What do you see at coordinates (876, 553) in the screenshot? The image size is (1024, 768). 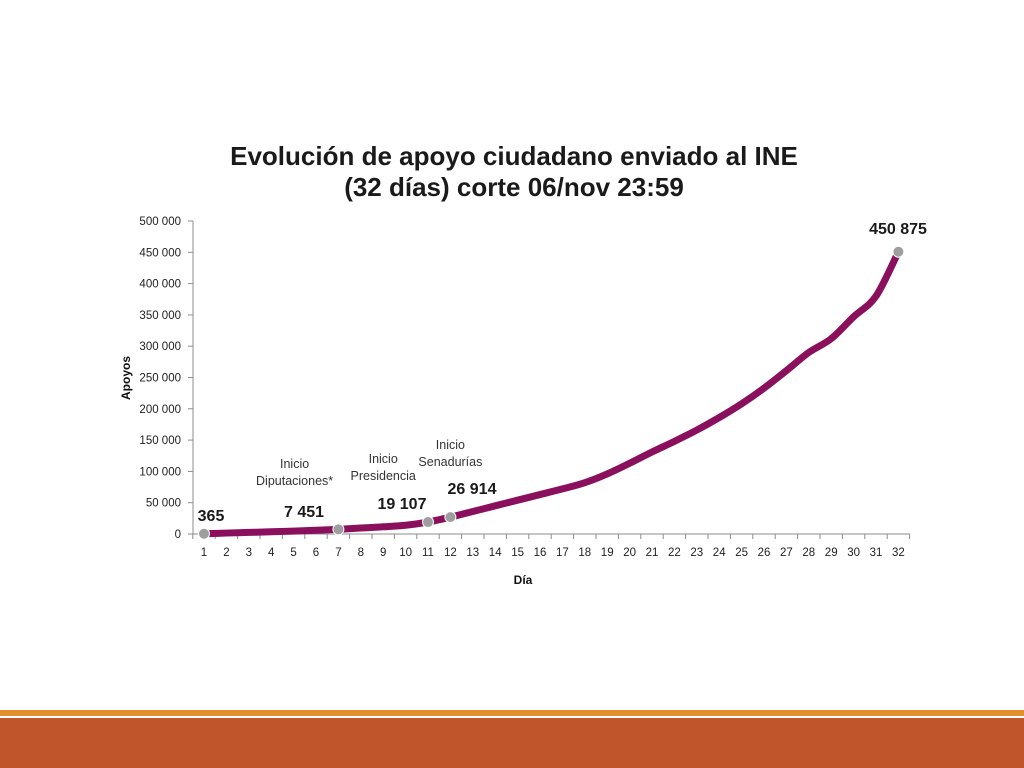 I see `x-tick-label: 31` at bounding box center [876, 553].